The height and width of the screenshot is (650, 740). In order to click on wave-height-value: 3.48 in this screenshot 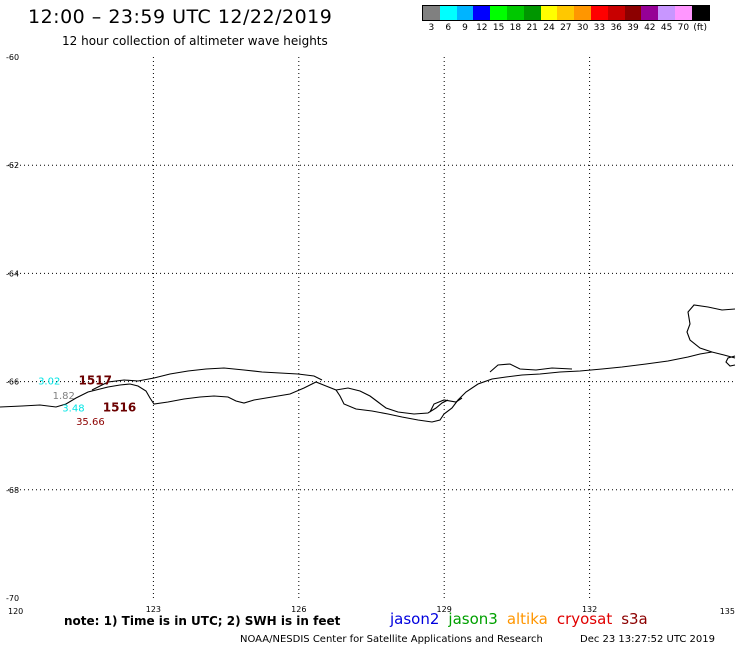, I will do `click(73, 408)`.